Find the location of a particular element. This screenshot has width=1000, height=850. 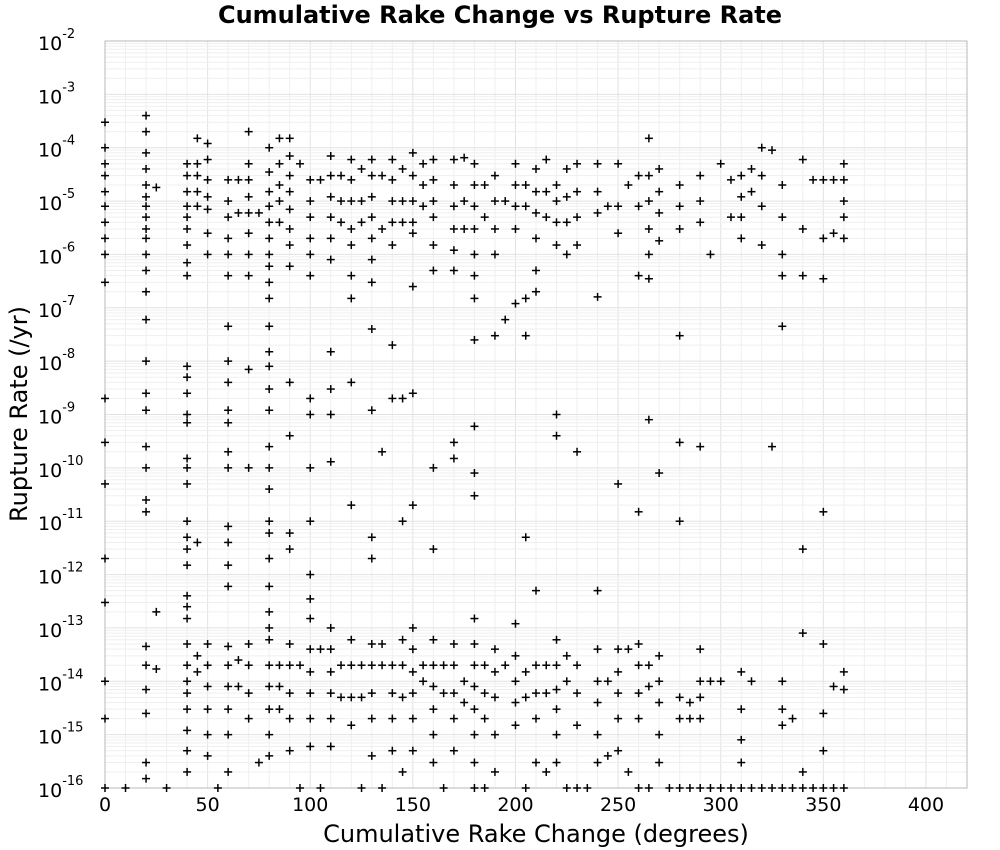

chart-title: Cumulative Rake Change vs Rupture Rate is located at coordinates (500, 15).